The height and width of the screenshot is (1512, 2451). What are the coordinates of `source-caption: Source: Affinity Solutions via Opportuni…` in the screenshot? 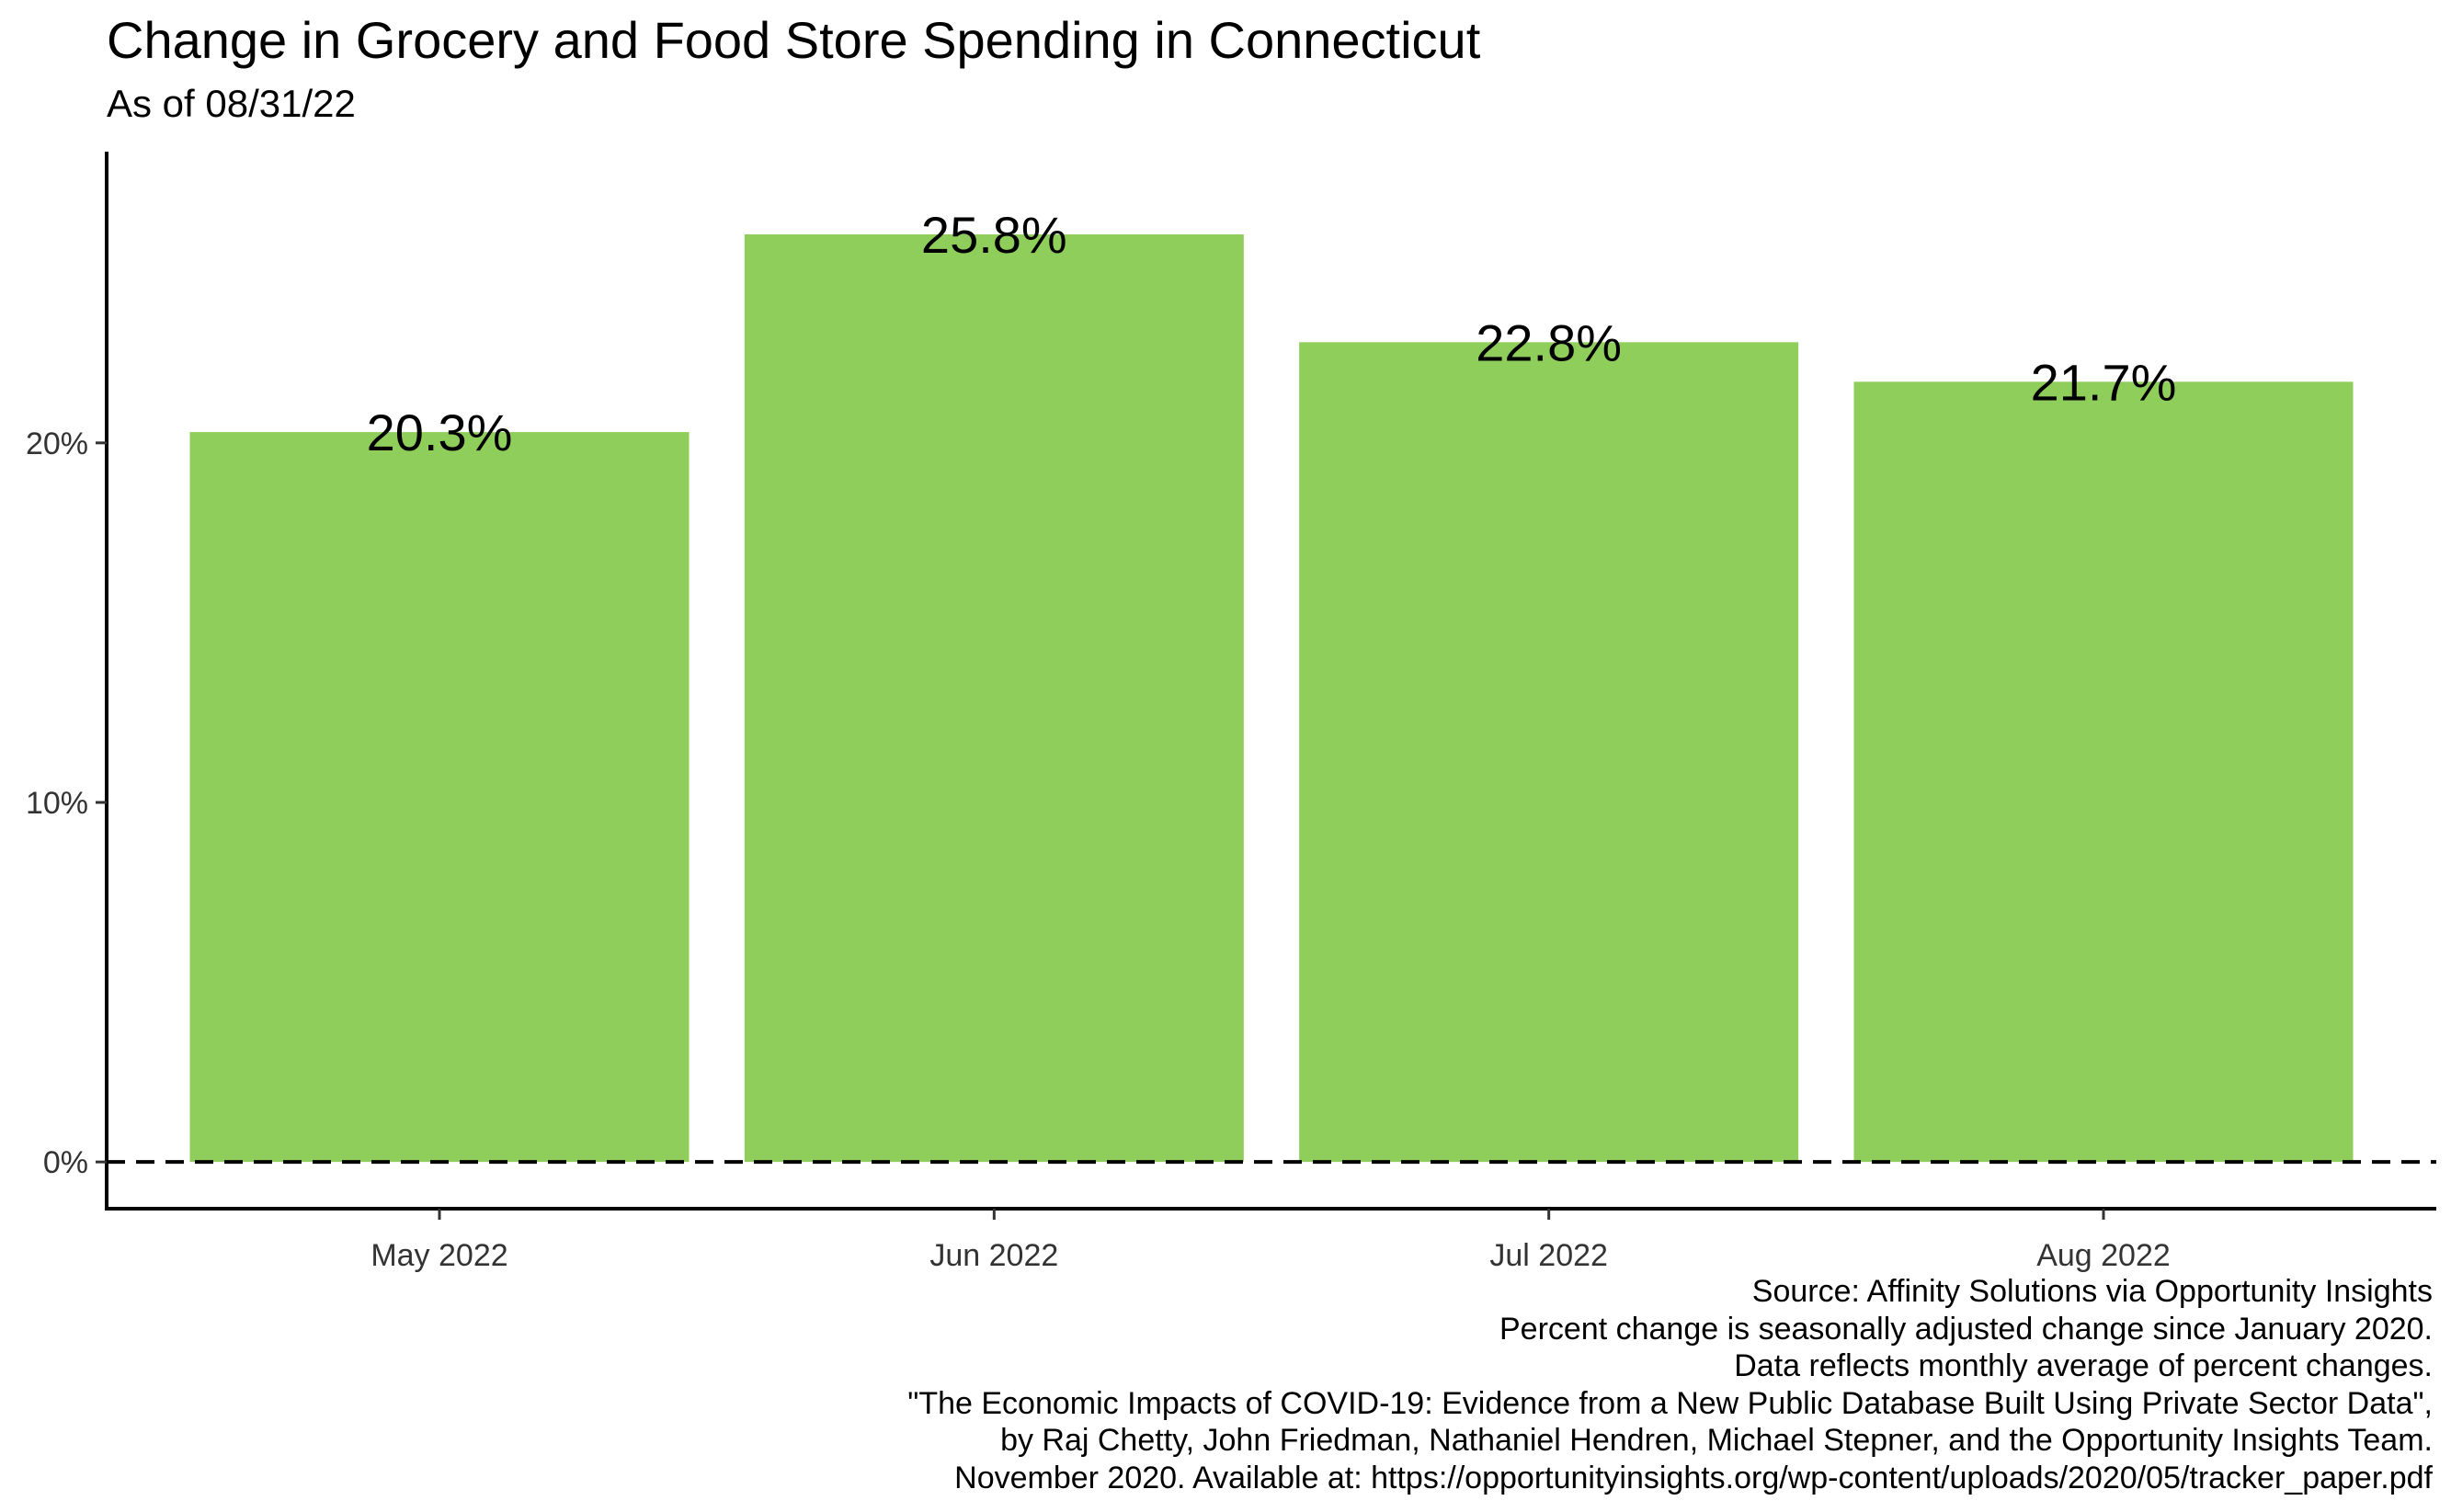 It's located at (1329, 1385).